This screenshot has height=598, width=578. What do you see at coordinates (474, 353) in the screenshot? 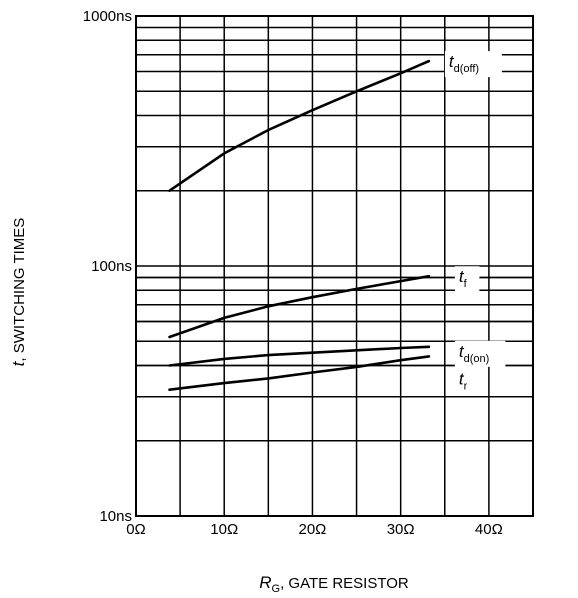
I see `series-label-d(on): td(on)` at bounding box center [474, 353].